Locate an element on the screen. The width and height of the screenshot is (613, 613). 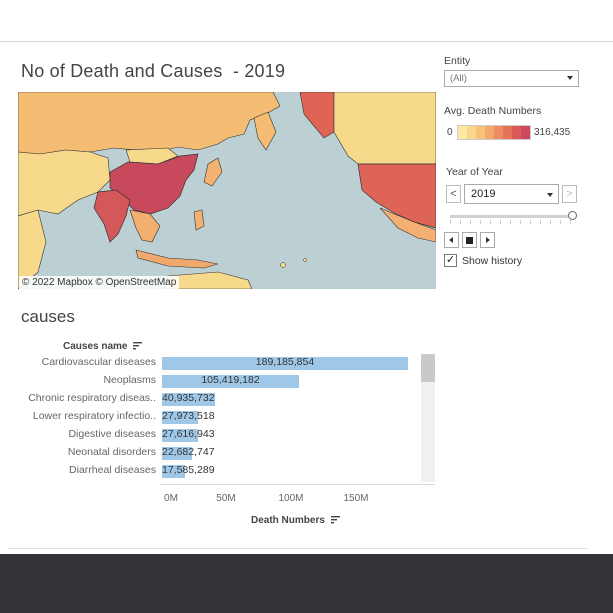
step-back-button is located at coordinates (451, 240).